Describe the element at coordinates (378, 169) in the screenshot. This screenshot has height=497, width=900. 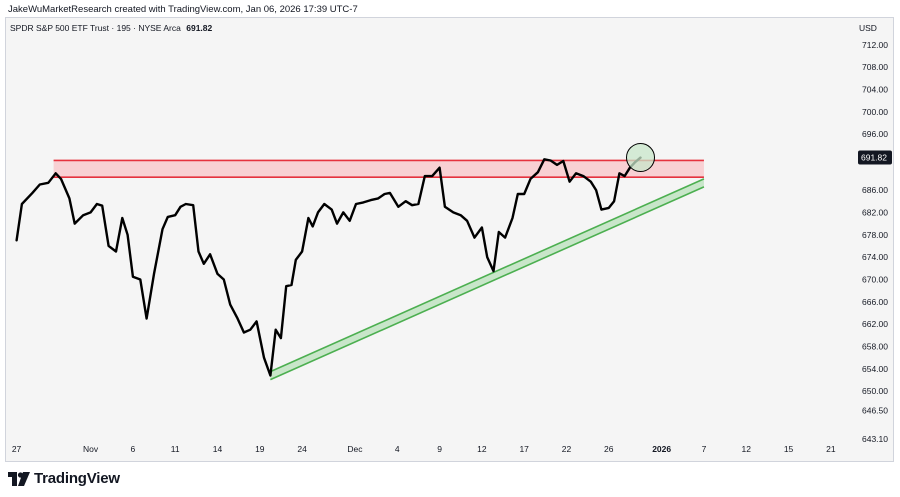
I see `resistance-zone-fill` at that location.